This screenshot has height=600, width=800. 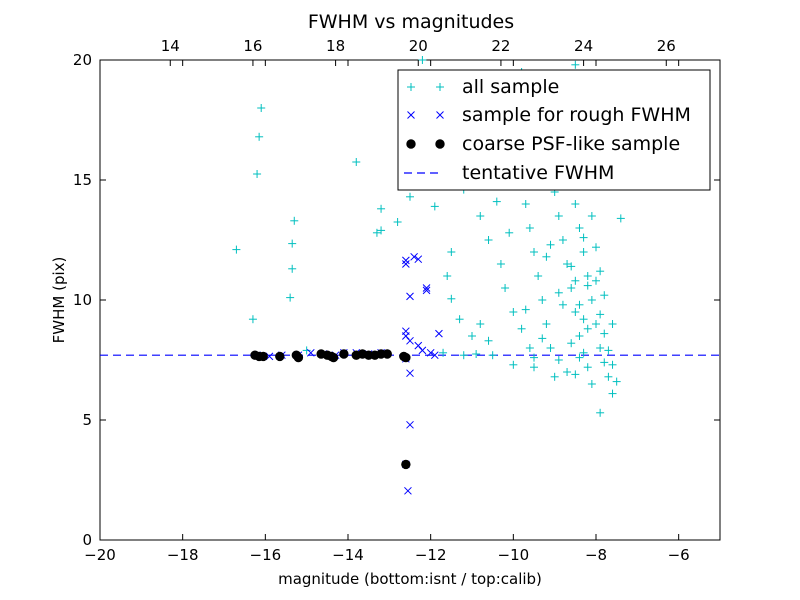 I want to click on y-axis-label: FWHM (pix), so click(x=59, y=300).